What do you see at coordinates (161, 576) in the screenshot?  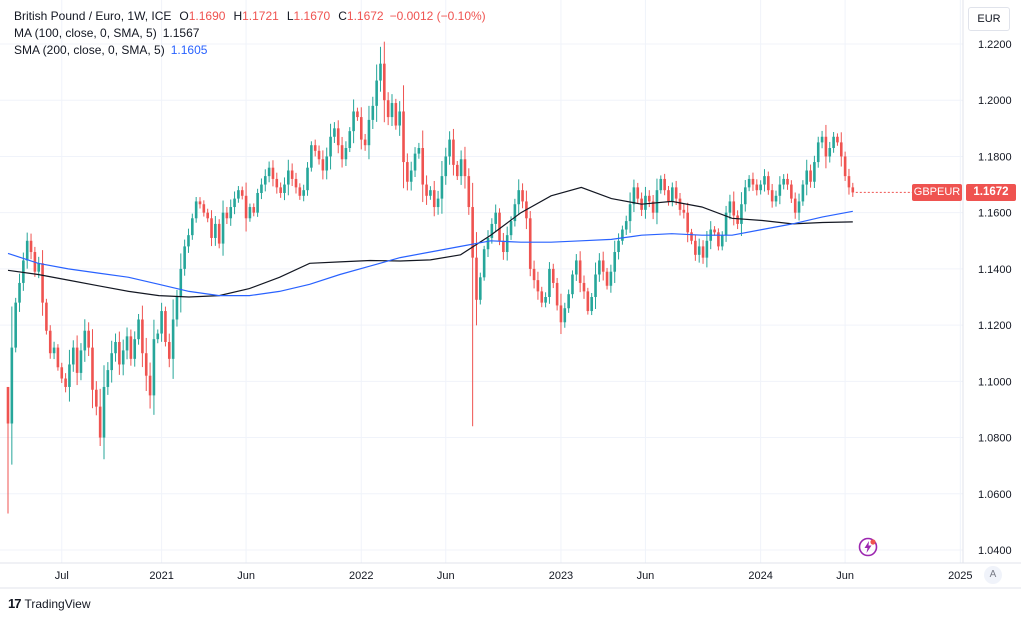 I see `x-tick-label: 2021` at bounding box center [161, 576].